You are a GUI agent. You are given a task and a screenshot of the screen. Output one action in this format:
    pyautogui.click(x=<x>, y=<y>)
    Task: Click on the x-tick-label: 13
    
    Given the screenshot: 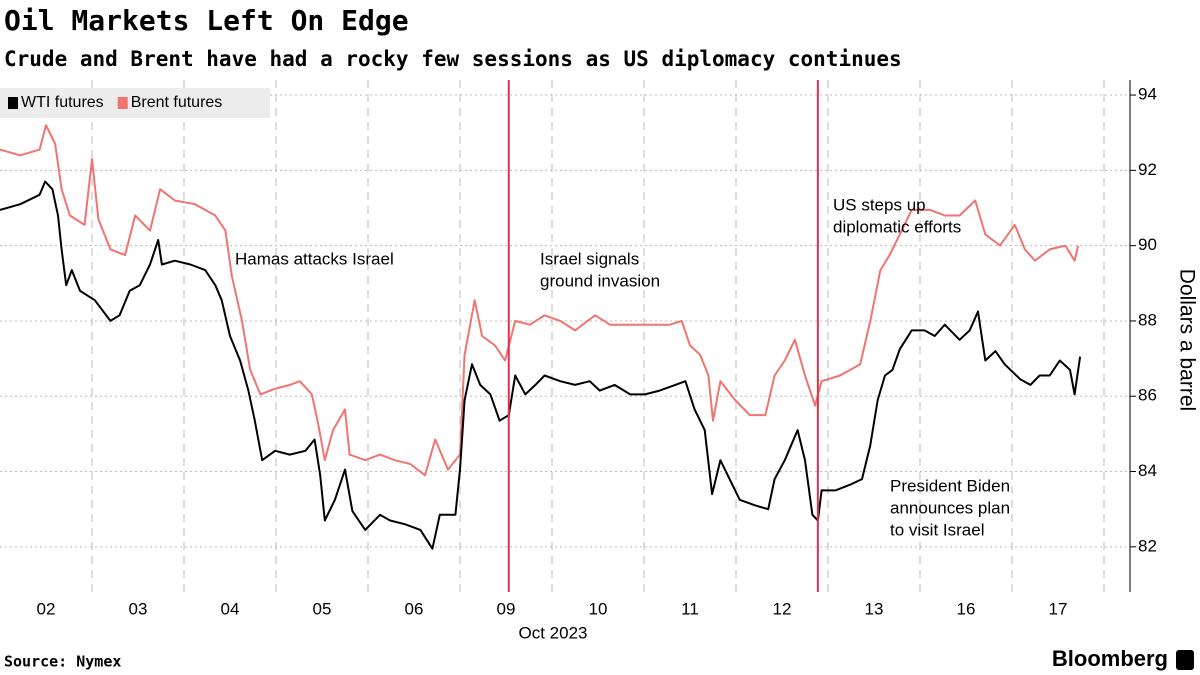 What is the action you would take?
    pyautogui.click(x=874, y=608)
    